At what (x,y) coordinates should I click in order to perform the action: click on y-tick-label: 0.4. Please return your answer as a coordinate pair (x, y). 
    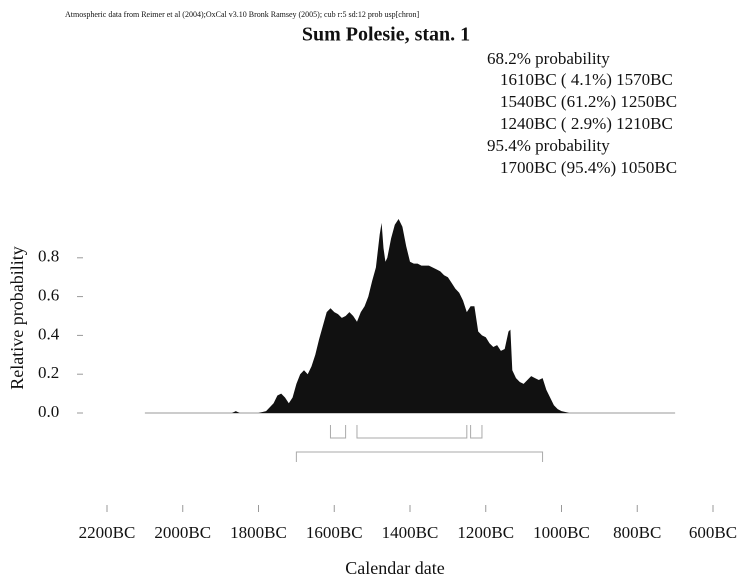
    Looking at the image, I should click on (49, 333).